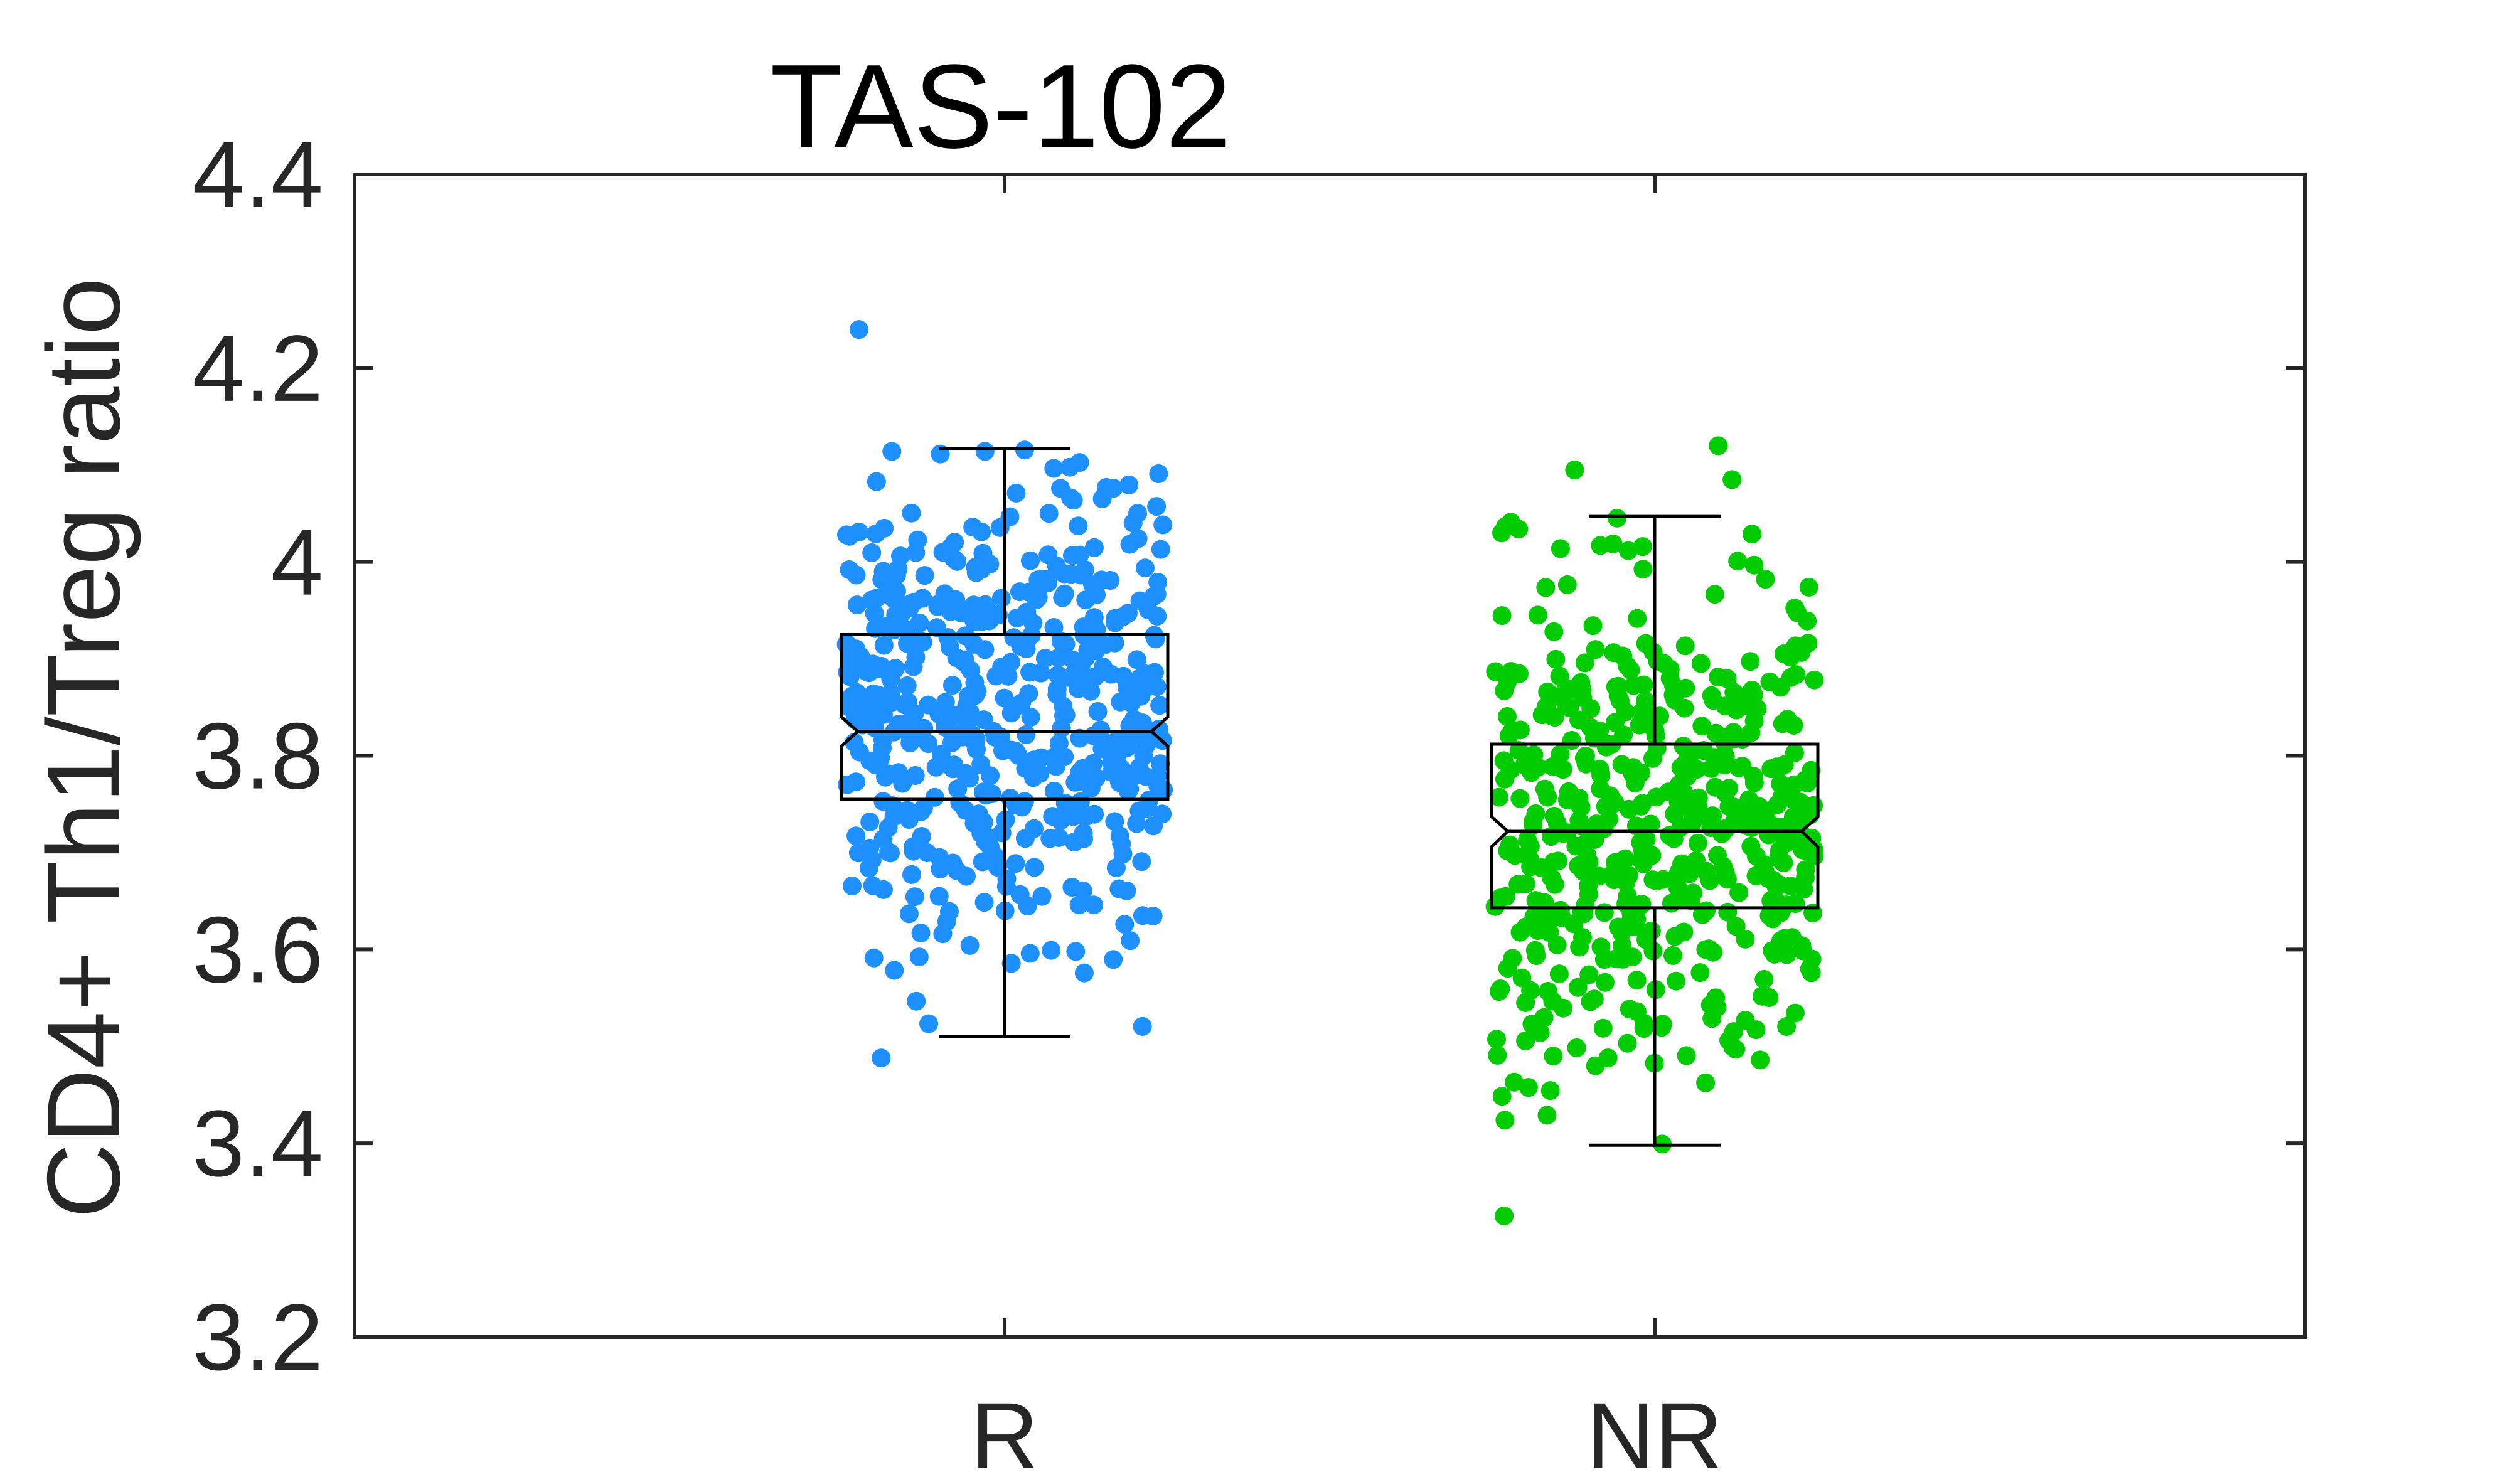  What do you see at coordinates (1004, 1433) in the screenshot?
I see `x-tick-label: R` at bounding box center [1004, 1433].